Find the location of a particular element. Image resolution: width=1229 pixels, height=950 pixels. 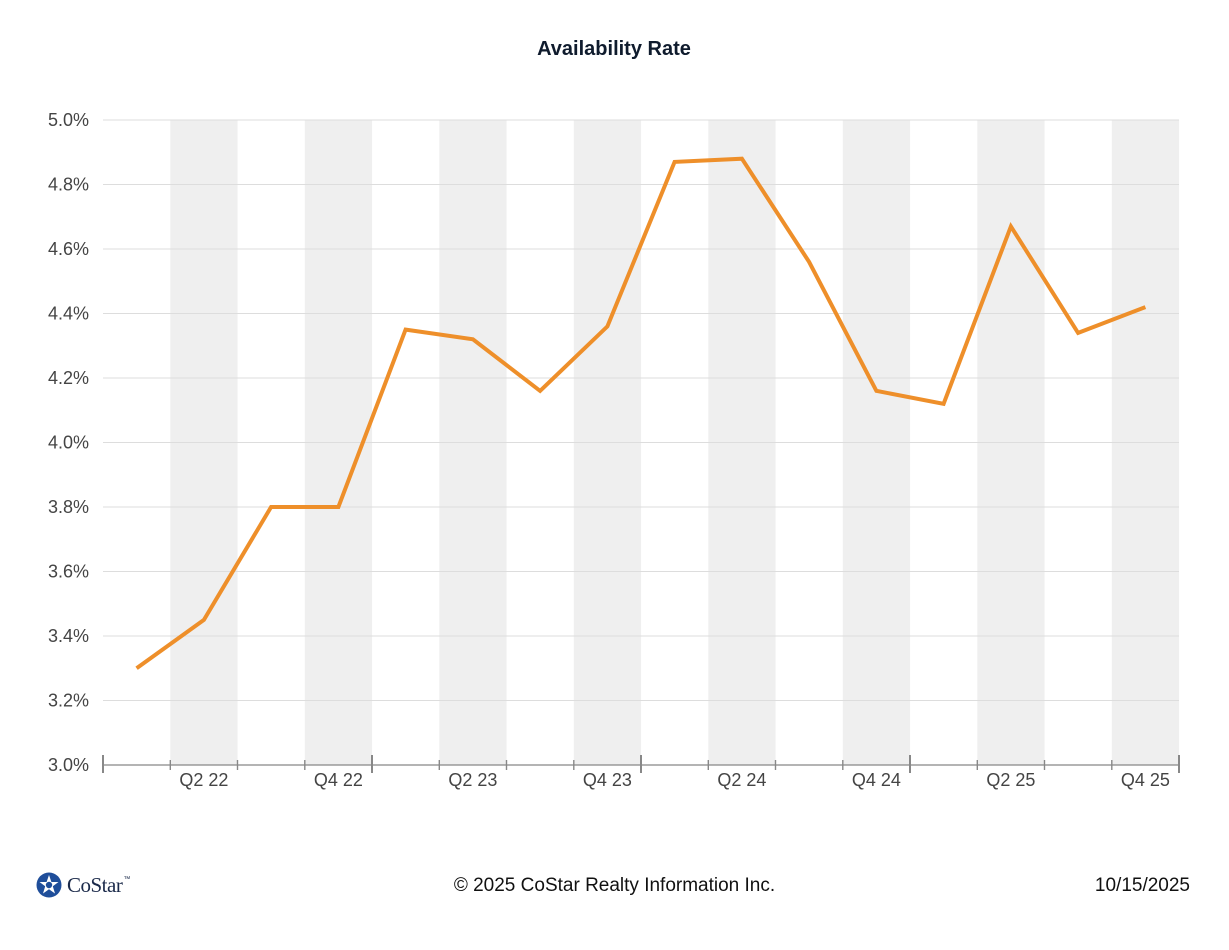

y-tick-label: 4.0% is located at coordinates (68, 443).